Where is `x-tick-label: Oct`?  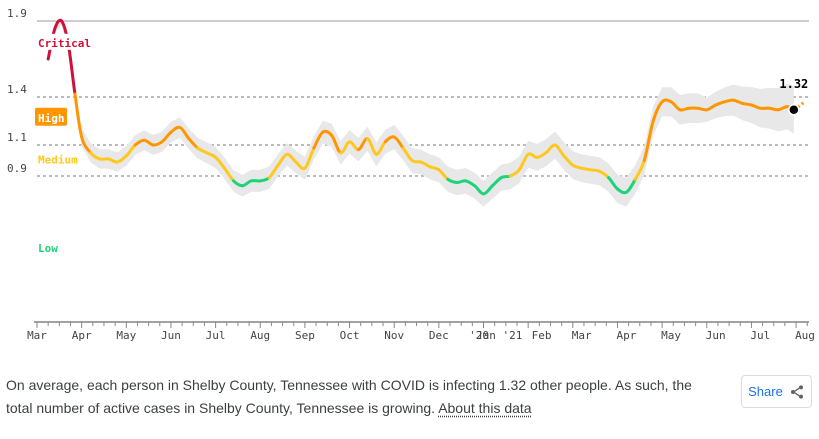
x-tick-label: Oct is located at coordinates (350, 335).